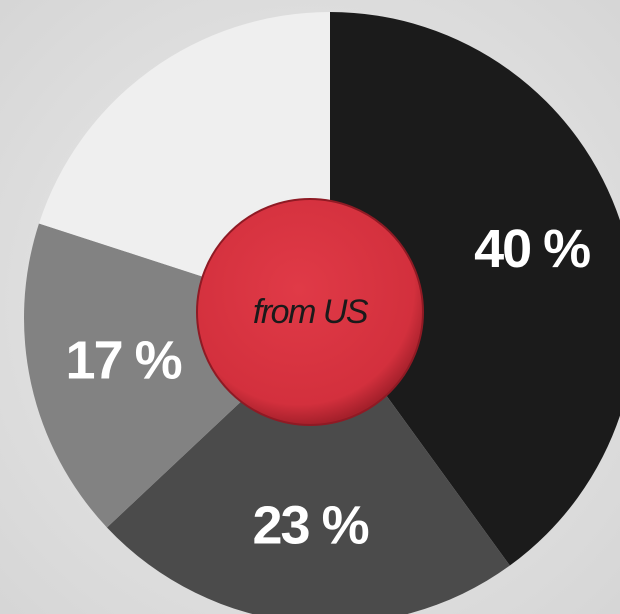 Image resolution: width=620 pixels, height=614 pixels. What do you see at coordinates (124, 361) in the screenshot?
I see `value-label: 17 %` at bounding box center [124, 361].